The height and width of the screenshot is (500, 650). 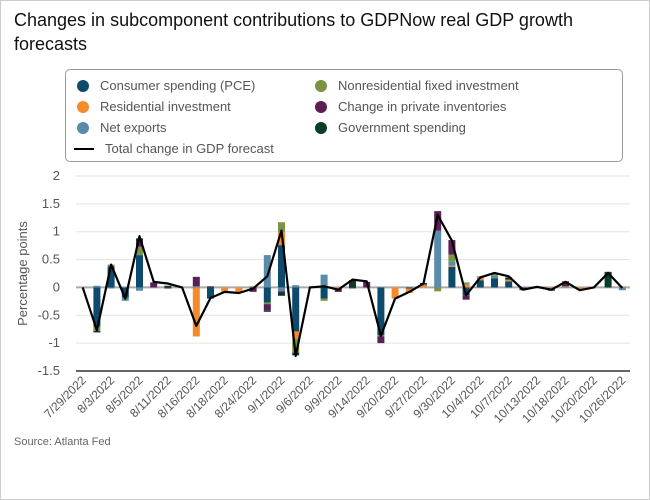 What do you see at coordinates (84, 148) in the screenshot?
I see `legend-line-icon` at bounding box center [84, 148].